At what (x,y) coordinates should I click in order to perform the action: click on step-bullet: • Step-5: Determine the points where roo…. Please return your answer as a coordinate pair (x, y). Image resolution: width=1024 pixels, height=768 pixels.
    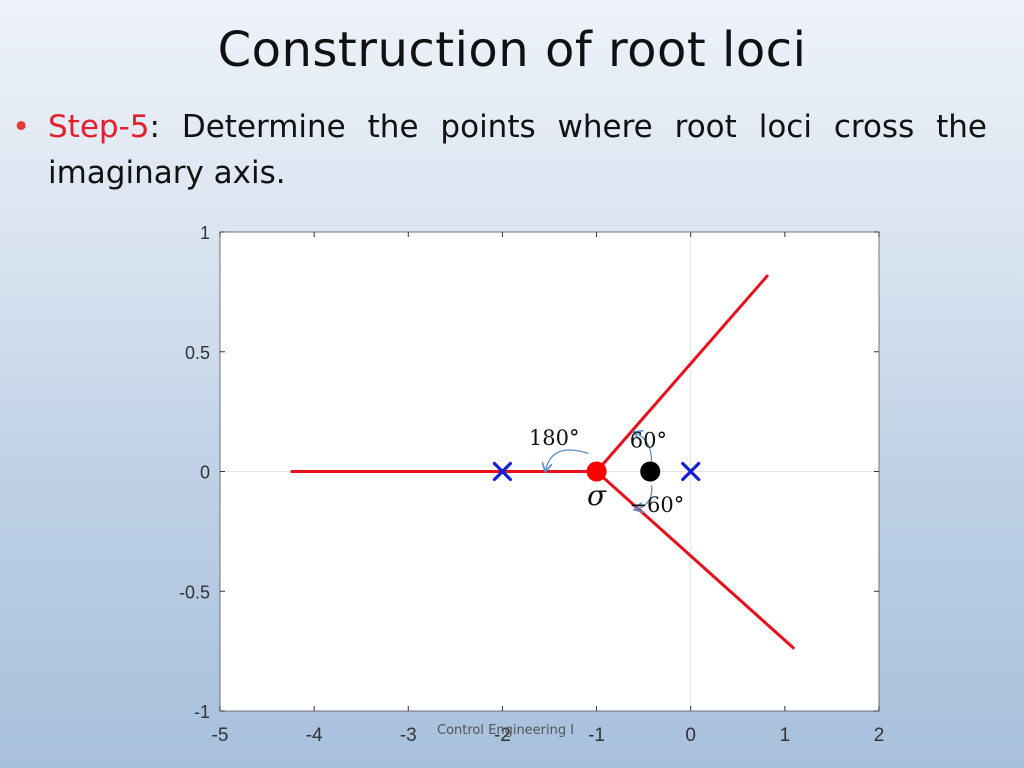
    Looking at the image, I should click on (499, 150).